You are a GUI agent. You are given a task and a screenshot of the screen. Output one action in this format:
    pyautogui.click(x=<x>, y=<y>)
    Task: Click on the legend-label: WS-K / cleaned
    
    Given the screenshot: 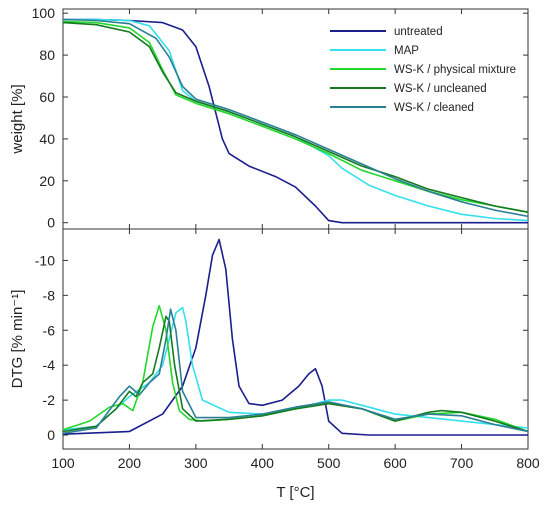 What is the action you would take?
    pyautogui.click(x=434, y=108)
    